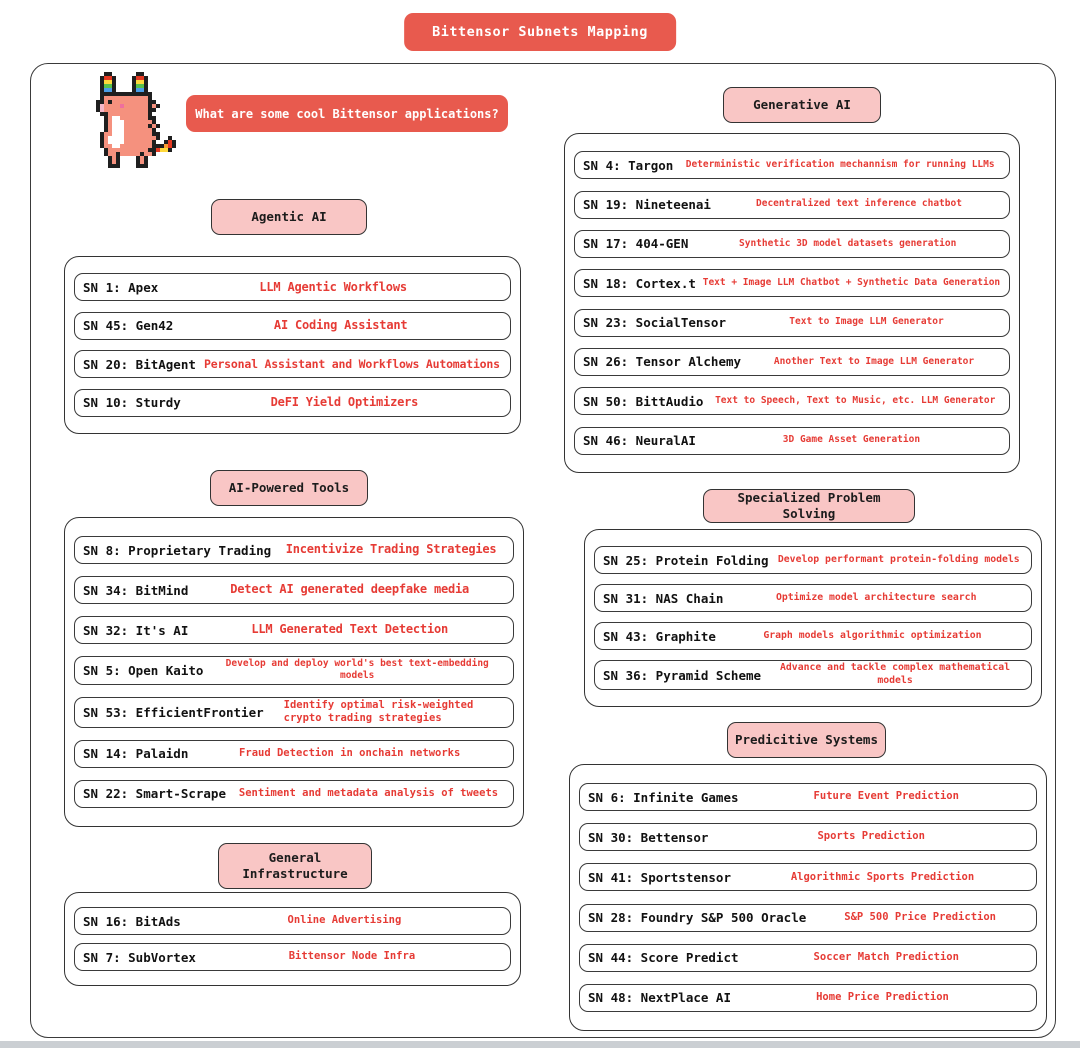  What do you see at coordinates (874, 361) in the screenshot?
I see `subnet-description: Another Text to Image LLM Generator` at bounding box center [874, 361].